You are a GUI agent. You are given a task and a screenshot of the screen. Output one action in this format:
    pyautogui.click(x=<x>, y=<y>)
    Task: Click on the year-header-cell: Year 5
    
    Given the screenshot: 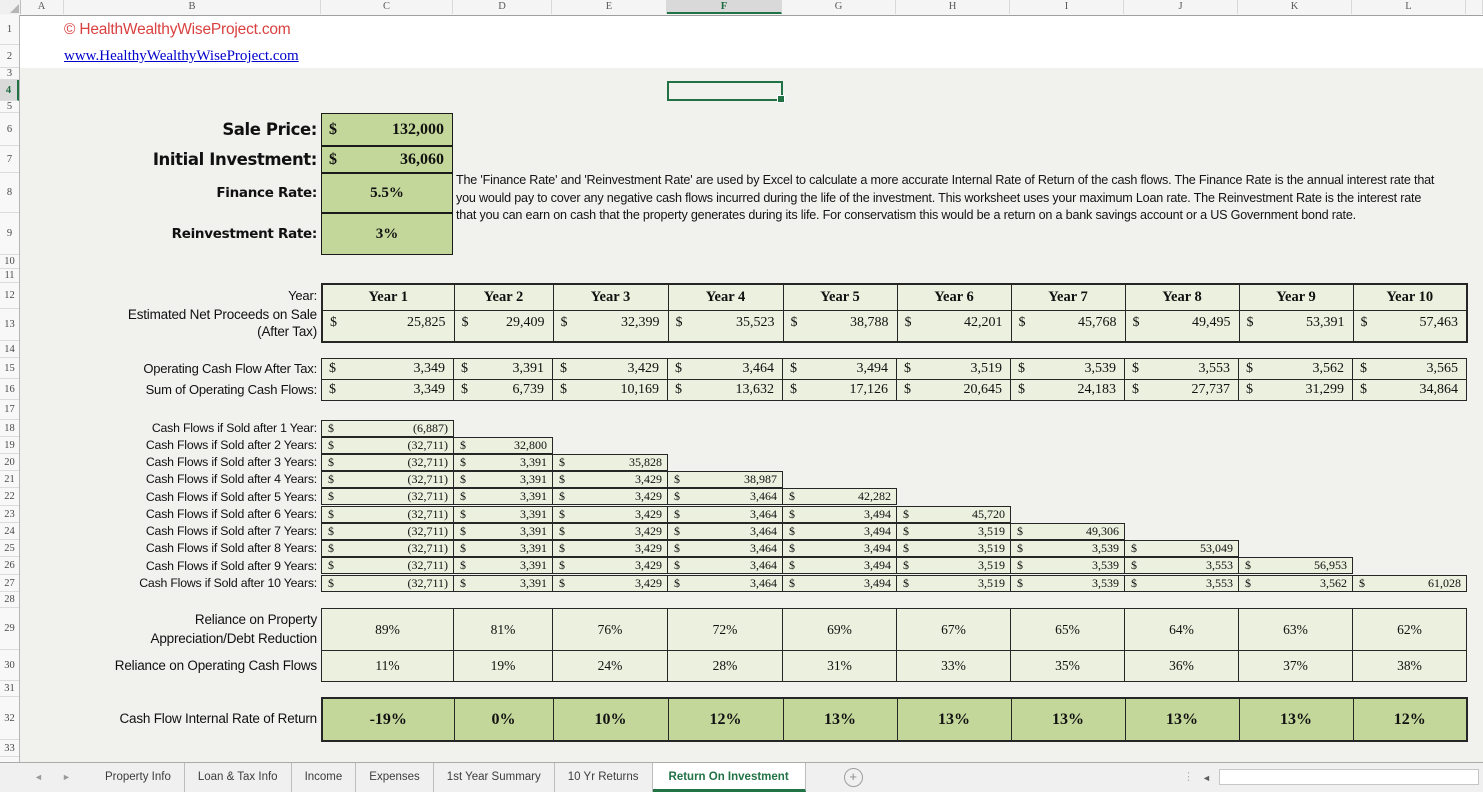 What is the action you would take?
    pyautogui.click(x=840, y=297)
    